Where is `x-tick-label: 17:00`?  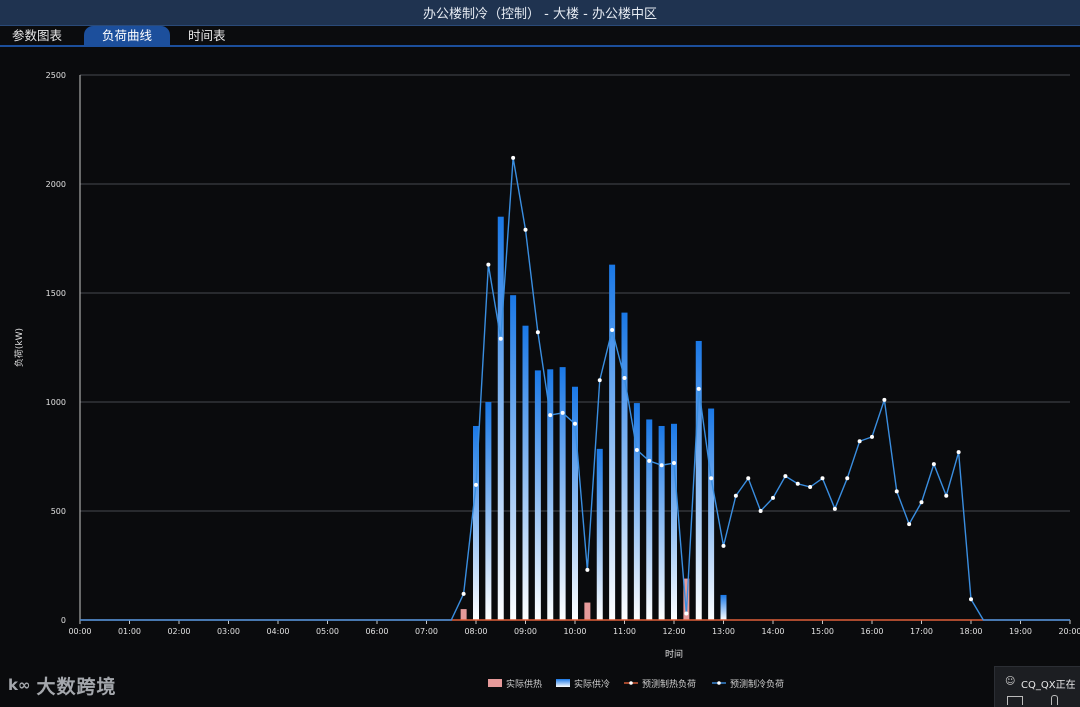
x-tick-label: 17:00 is located at coordinates (921, 631).